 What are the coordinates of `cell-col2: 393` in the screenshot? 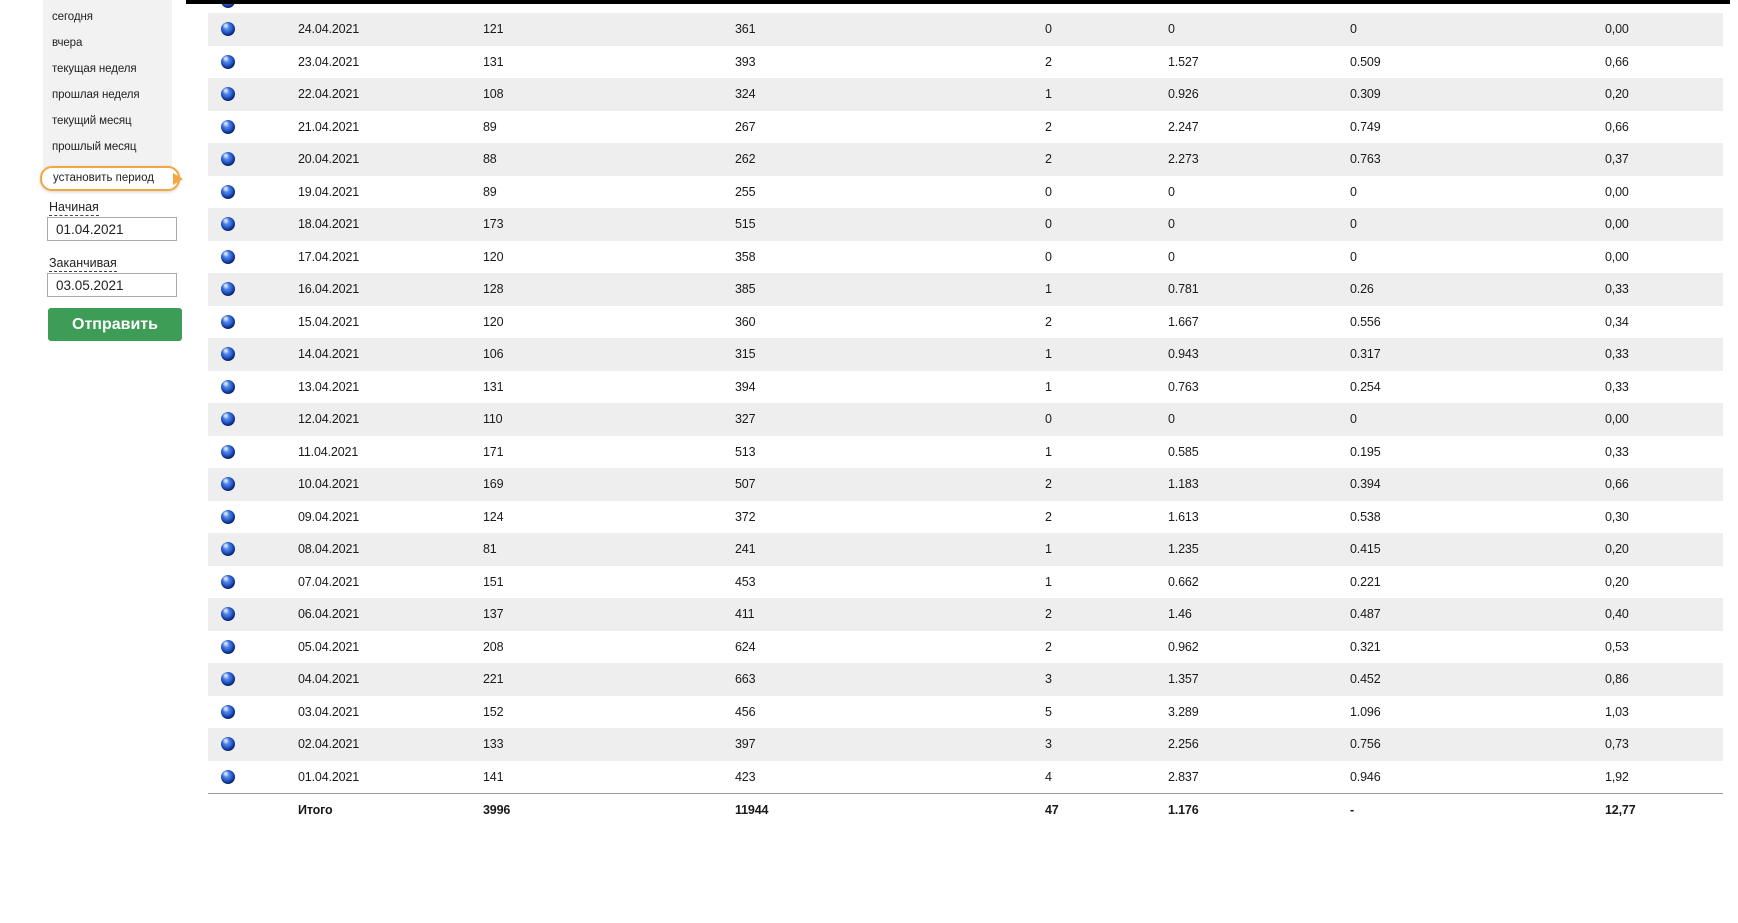 It's located at (745, 61).